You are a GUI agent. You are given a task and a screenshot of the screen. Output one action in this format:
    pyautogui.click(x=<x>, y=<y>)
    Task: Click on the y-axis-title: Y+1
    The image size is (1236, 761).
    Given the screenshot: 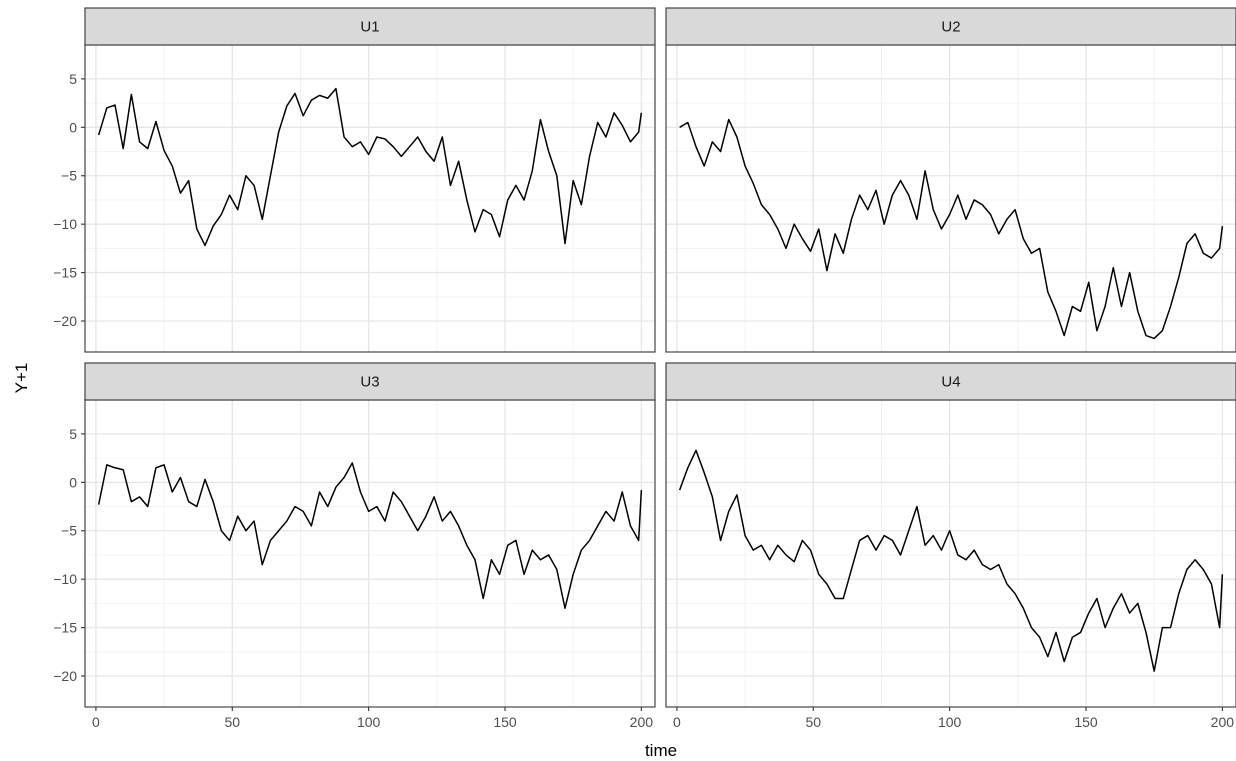 What is the action you would take?
    pyautogui.click(x=21, y=378)
    